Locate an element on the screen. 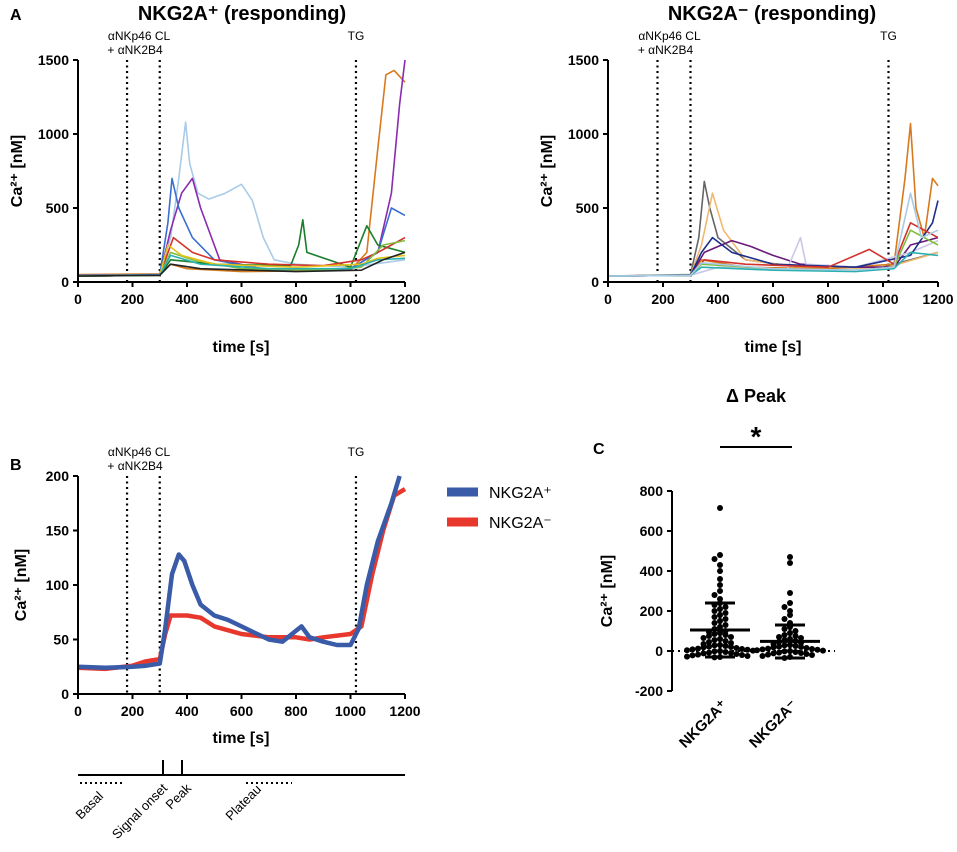 This screenshot has width=957, height=852. x-tick-label: 800 is located at coordinates (828, 299).